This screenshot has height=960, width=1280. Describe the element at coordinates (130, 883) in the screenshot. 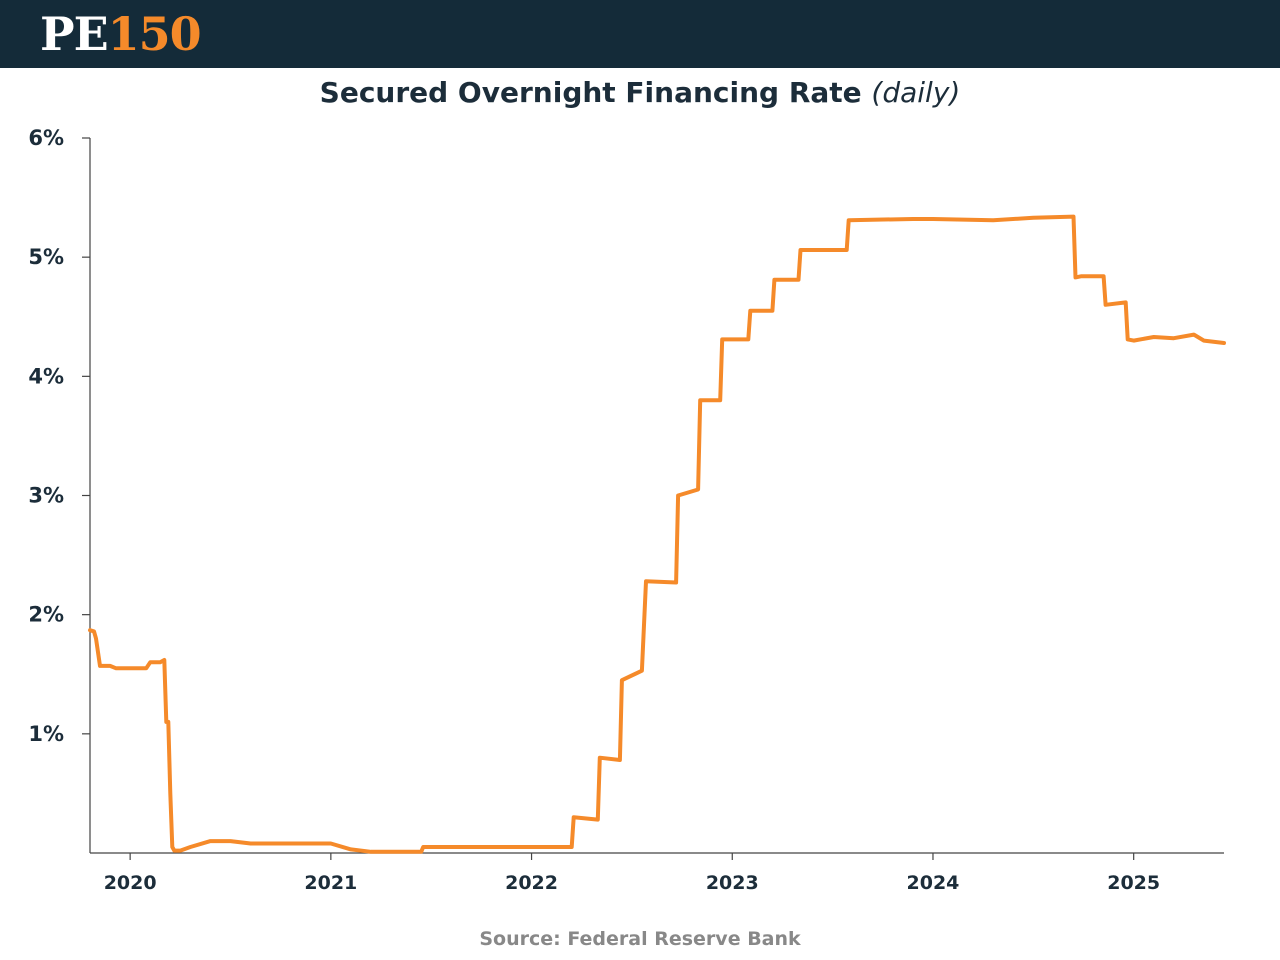

I see `x-tick-label: 2020` at that location.